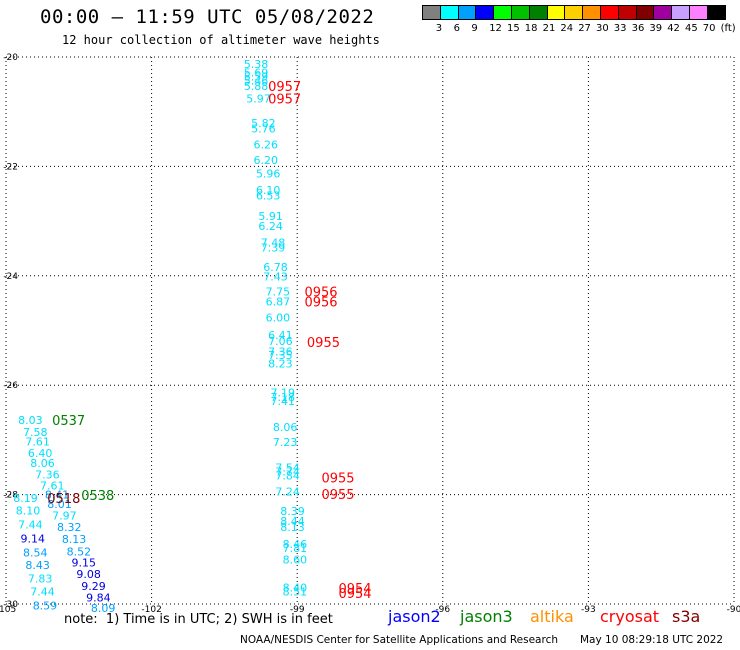 Image resolution: width=740 pixels, height=650 pixels. I want to click on wave-height-label: 7.35, so click(280, 355).